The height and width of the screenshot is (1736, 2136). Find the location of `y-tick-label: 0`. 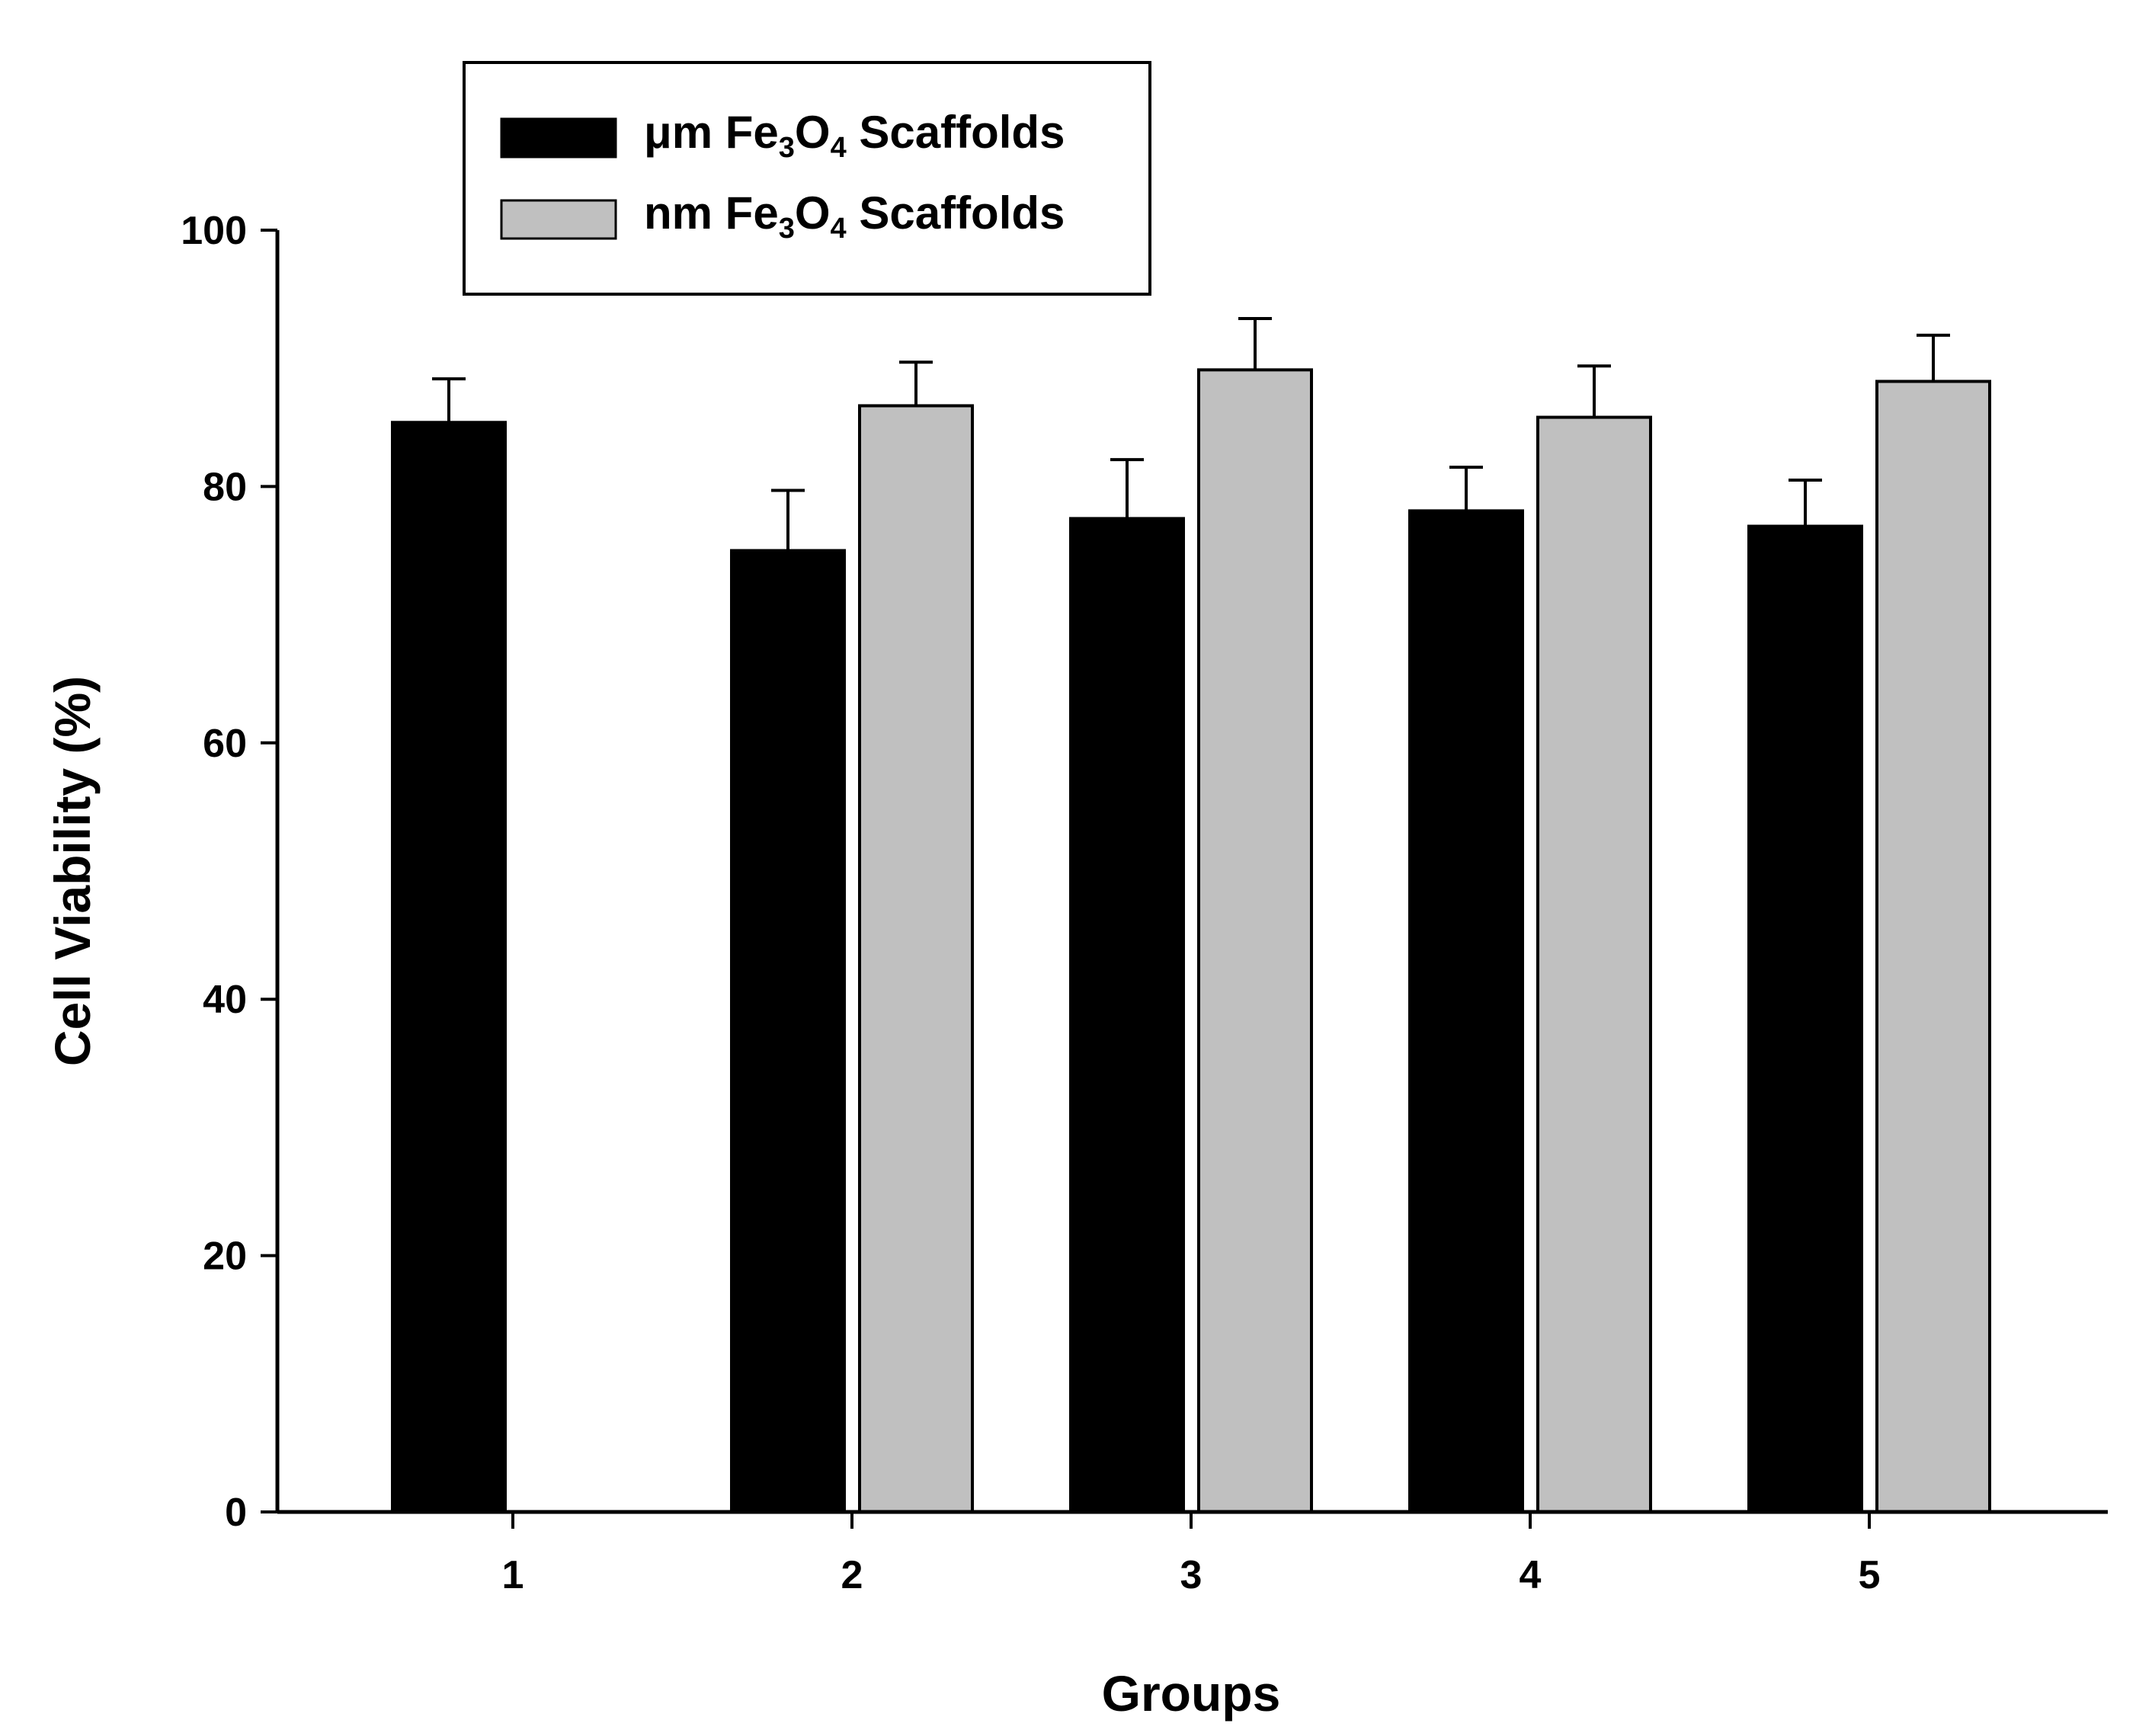

y-tick-label: 0 is located at coordinates (236, 1513).